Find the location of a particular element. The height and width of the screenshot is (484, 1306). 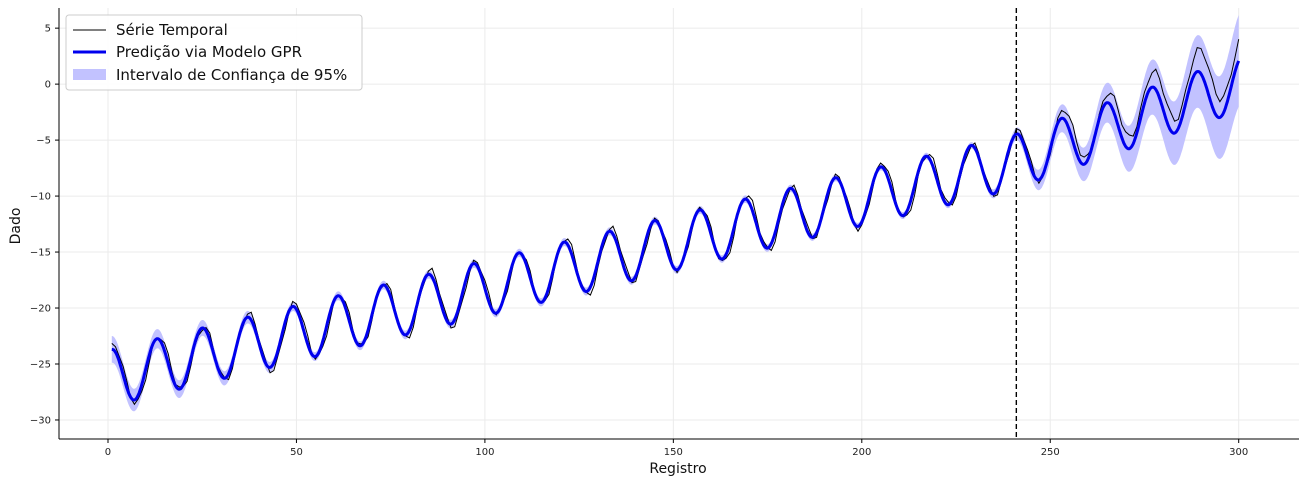

legend-swatch-confidence is located at coordinates (89, 74).